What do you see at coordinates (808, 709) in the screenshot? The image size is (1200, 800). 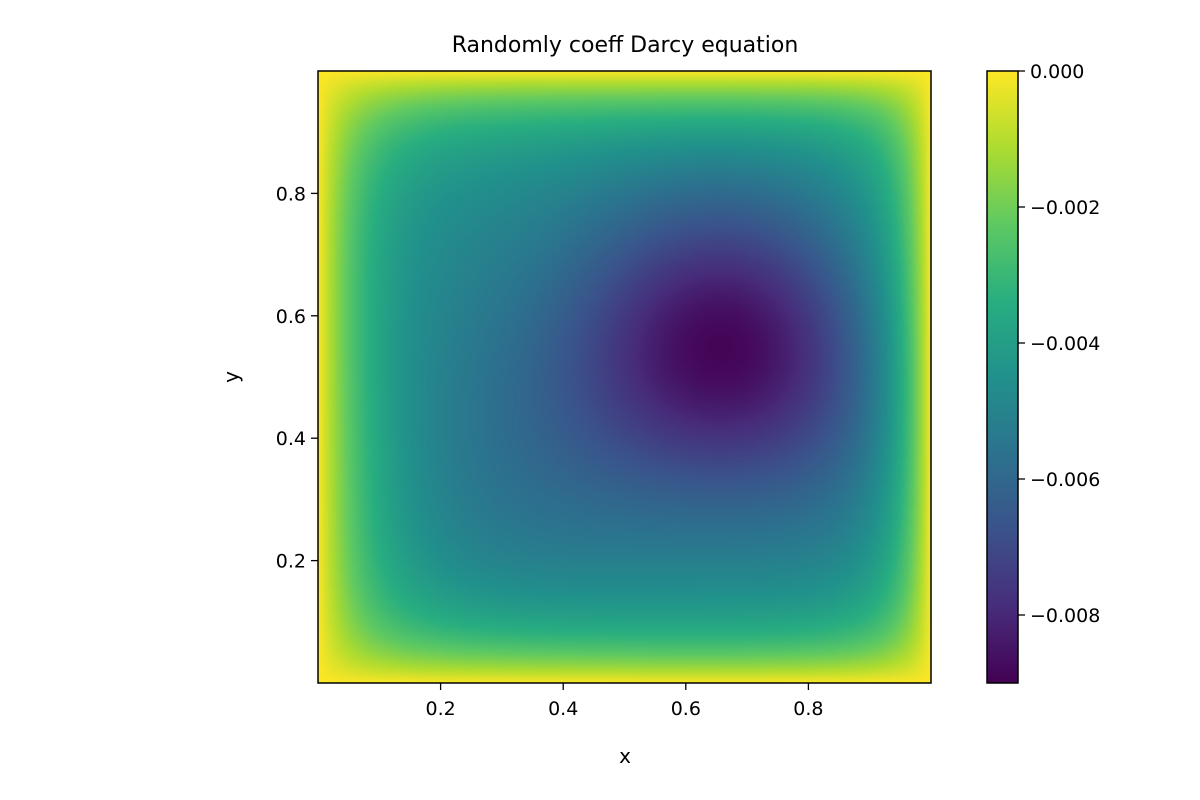 I see `x-tick-label: 0.8` at bounding box center [808, 709].